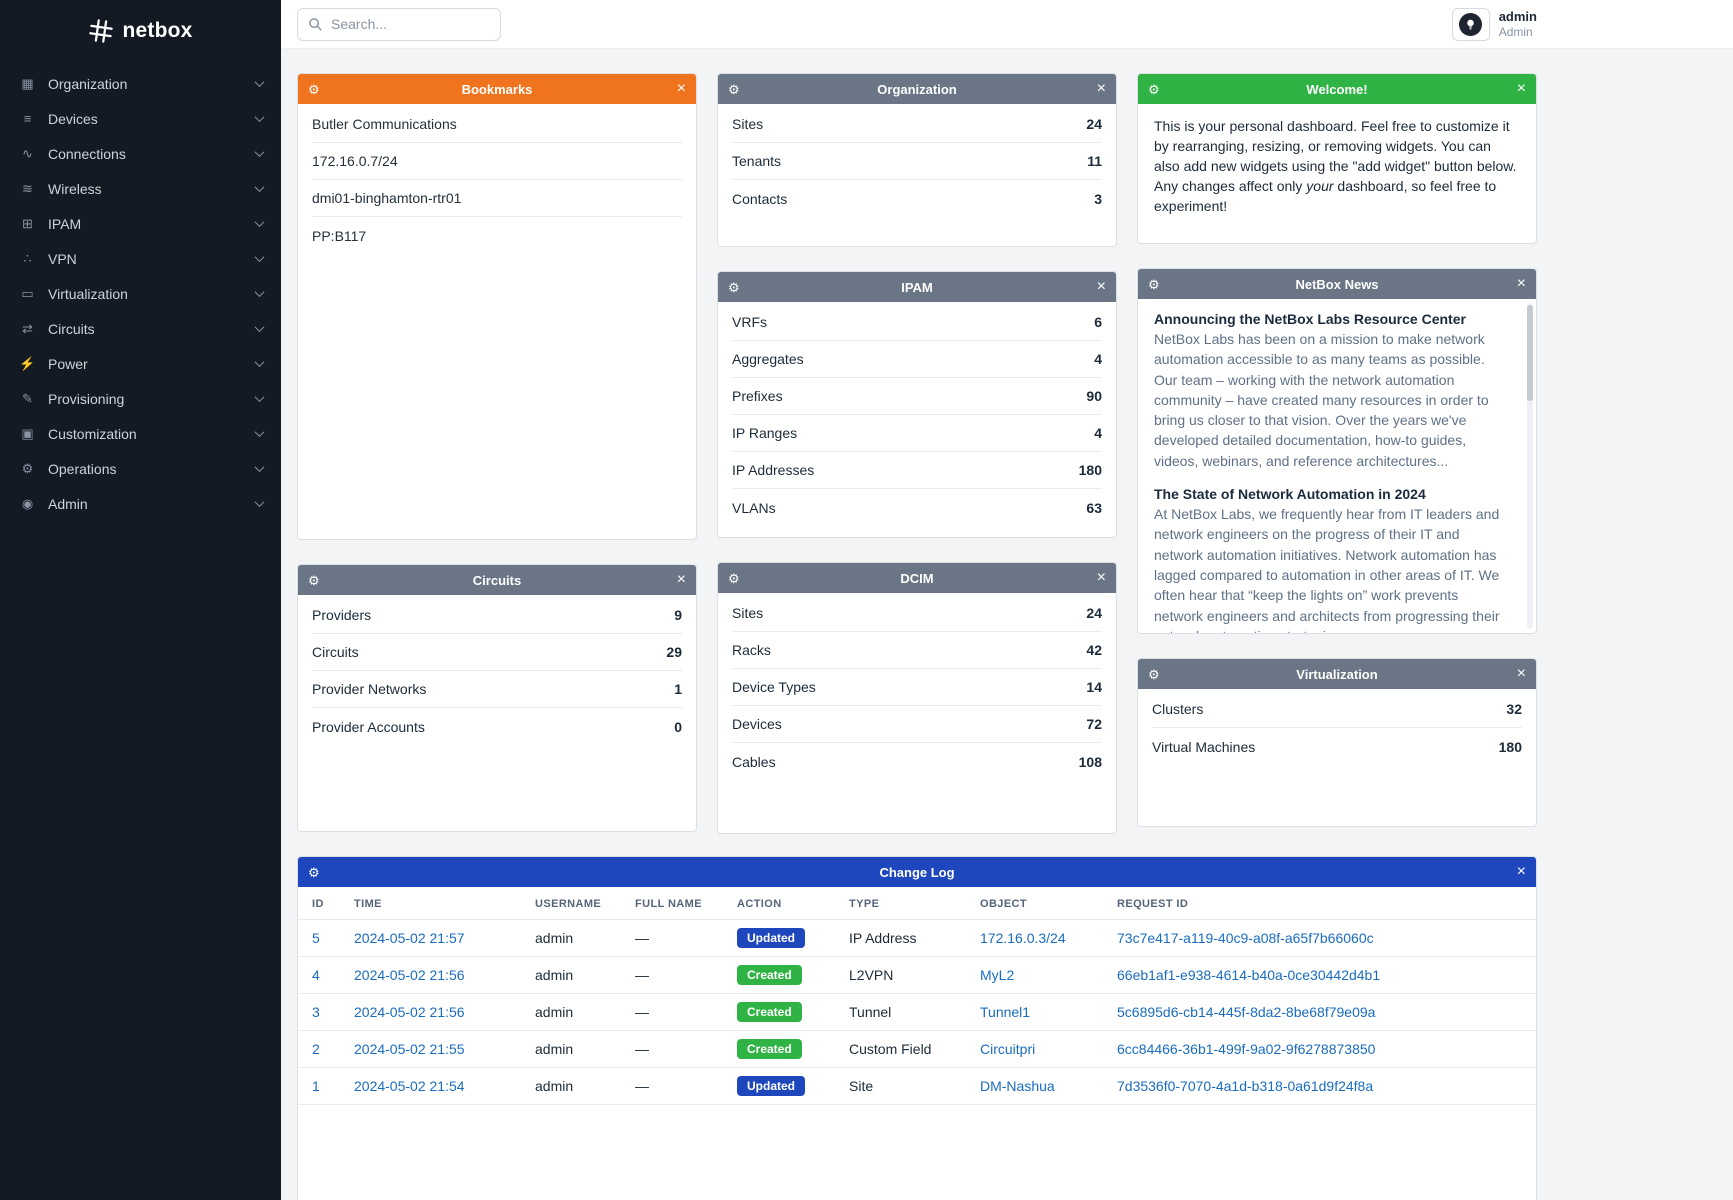  What do you see at coordinates (140, 118) in the screenshot?
I see `sidebar-item-devices: ≡ Devices` at bounding box center [140, 118].